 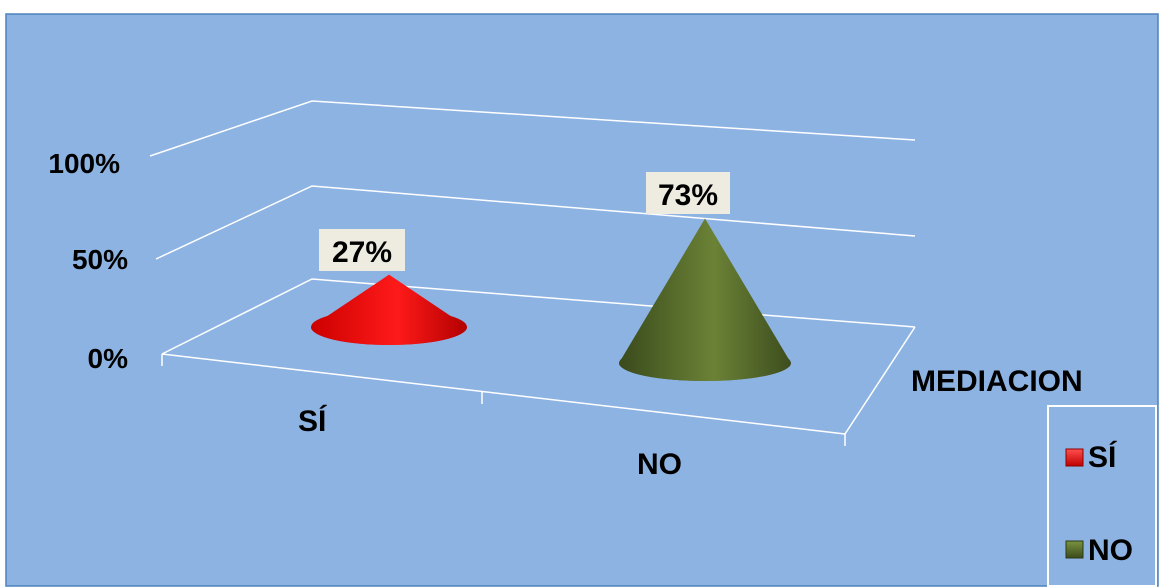 I want to click on data-label-no-text: 73%, so click(x=688, y=195).